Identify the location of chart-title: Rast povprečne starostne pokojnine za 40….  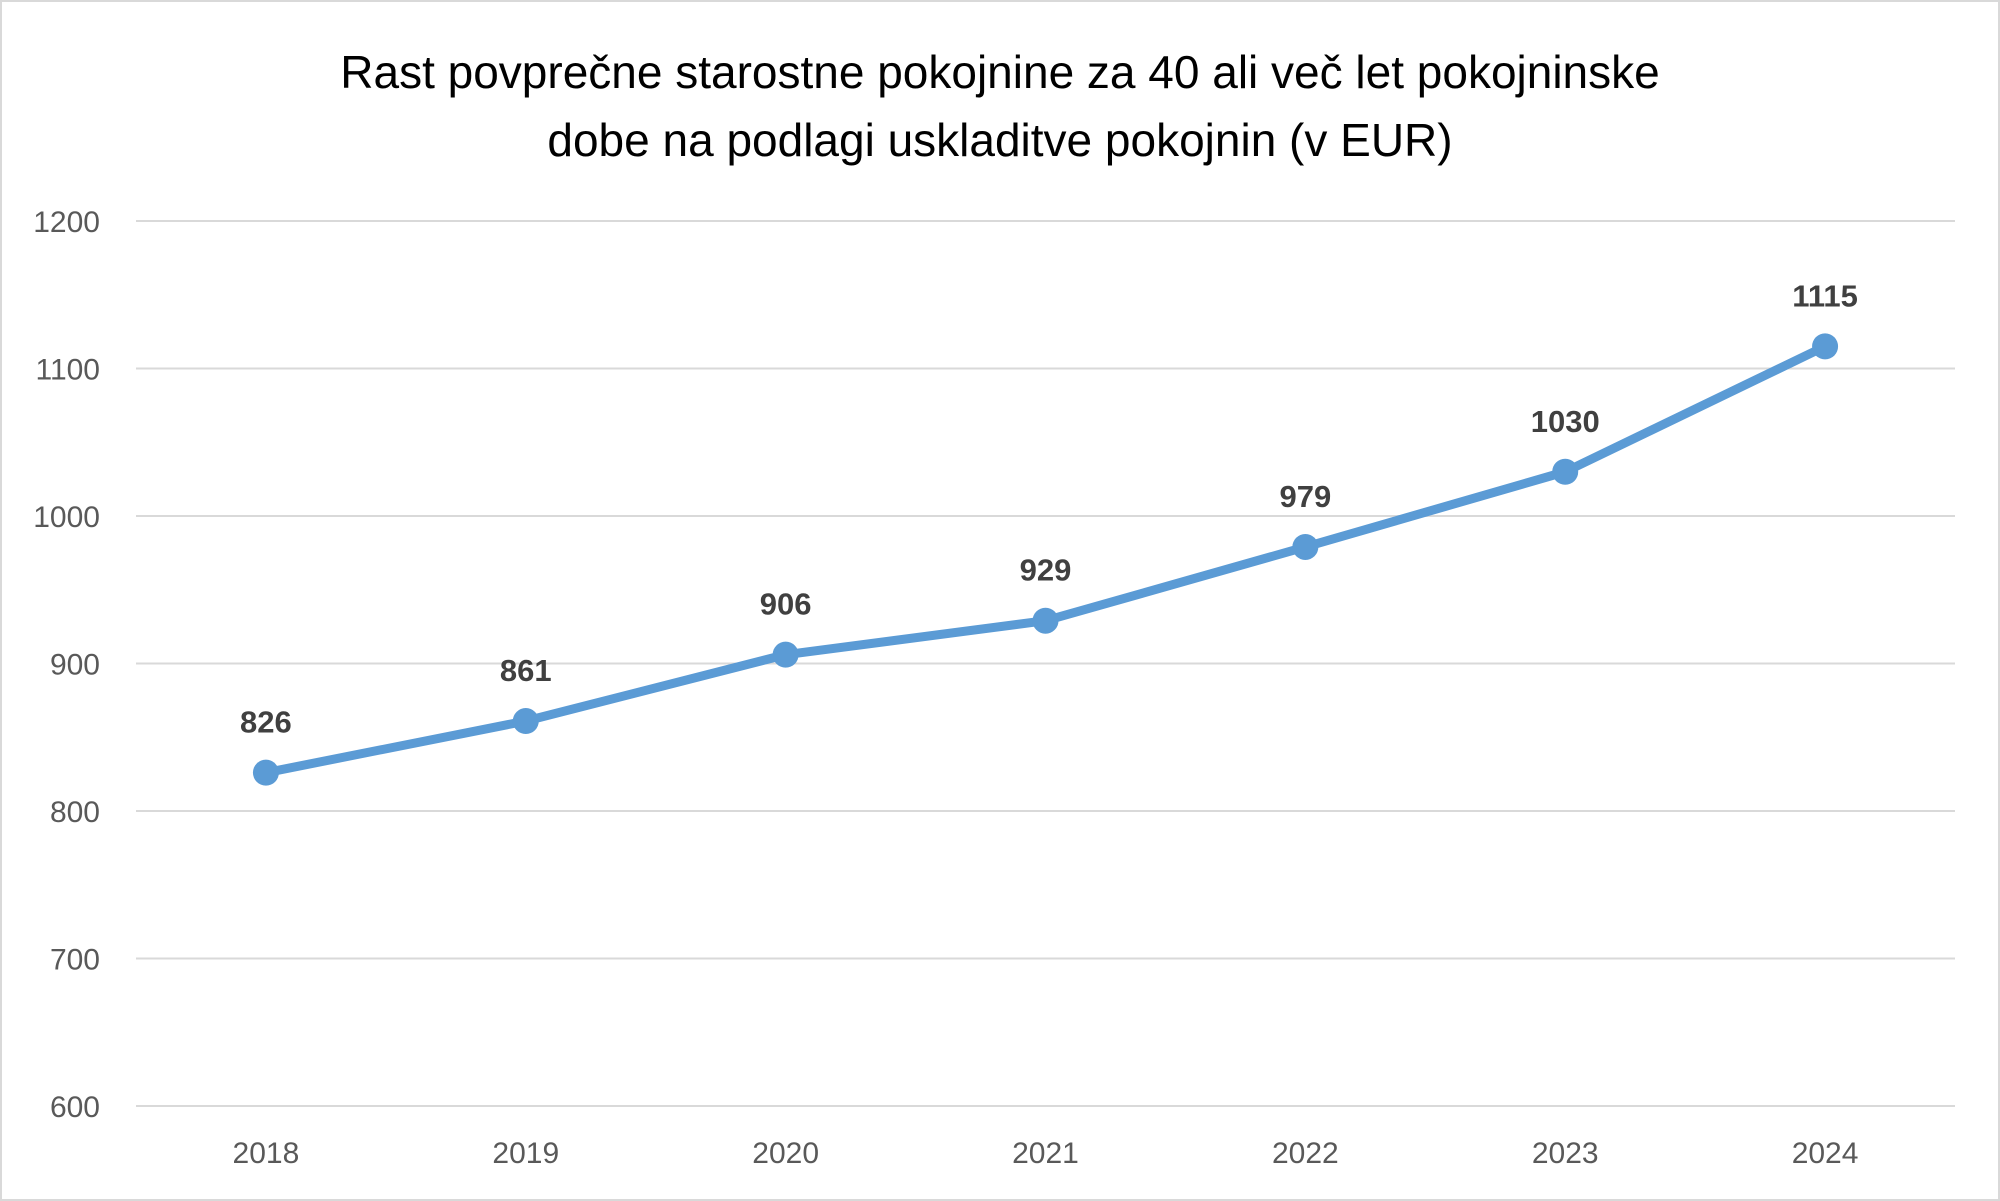
(1000, 106).